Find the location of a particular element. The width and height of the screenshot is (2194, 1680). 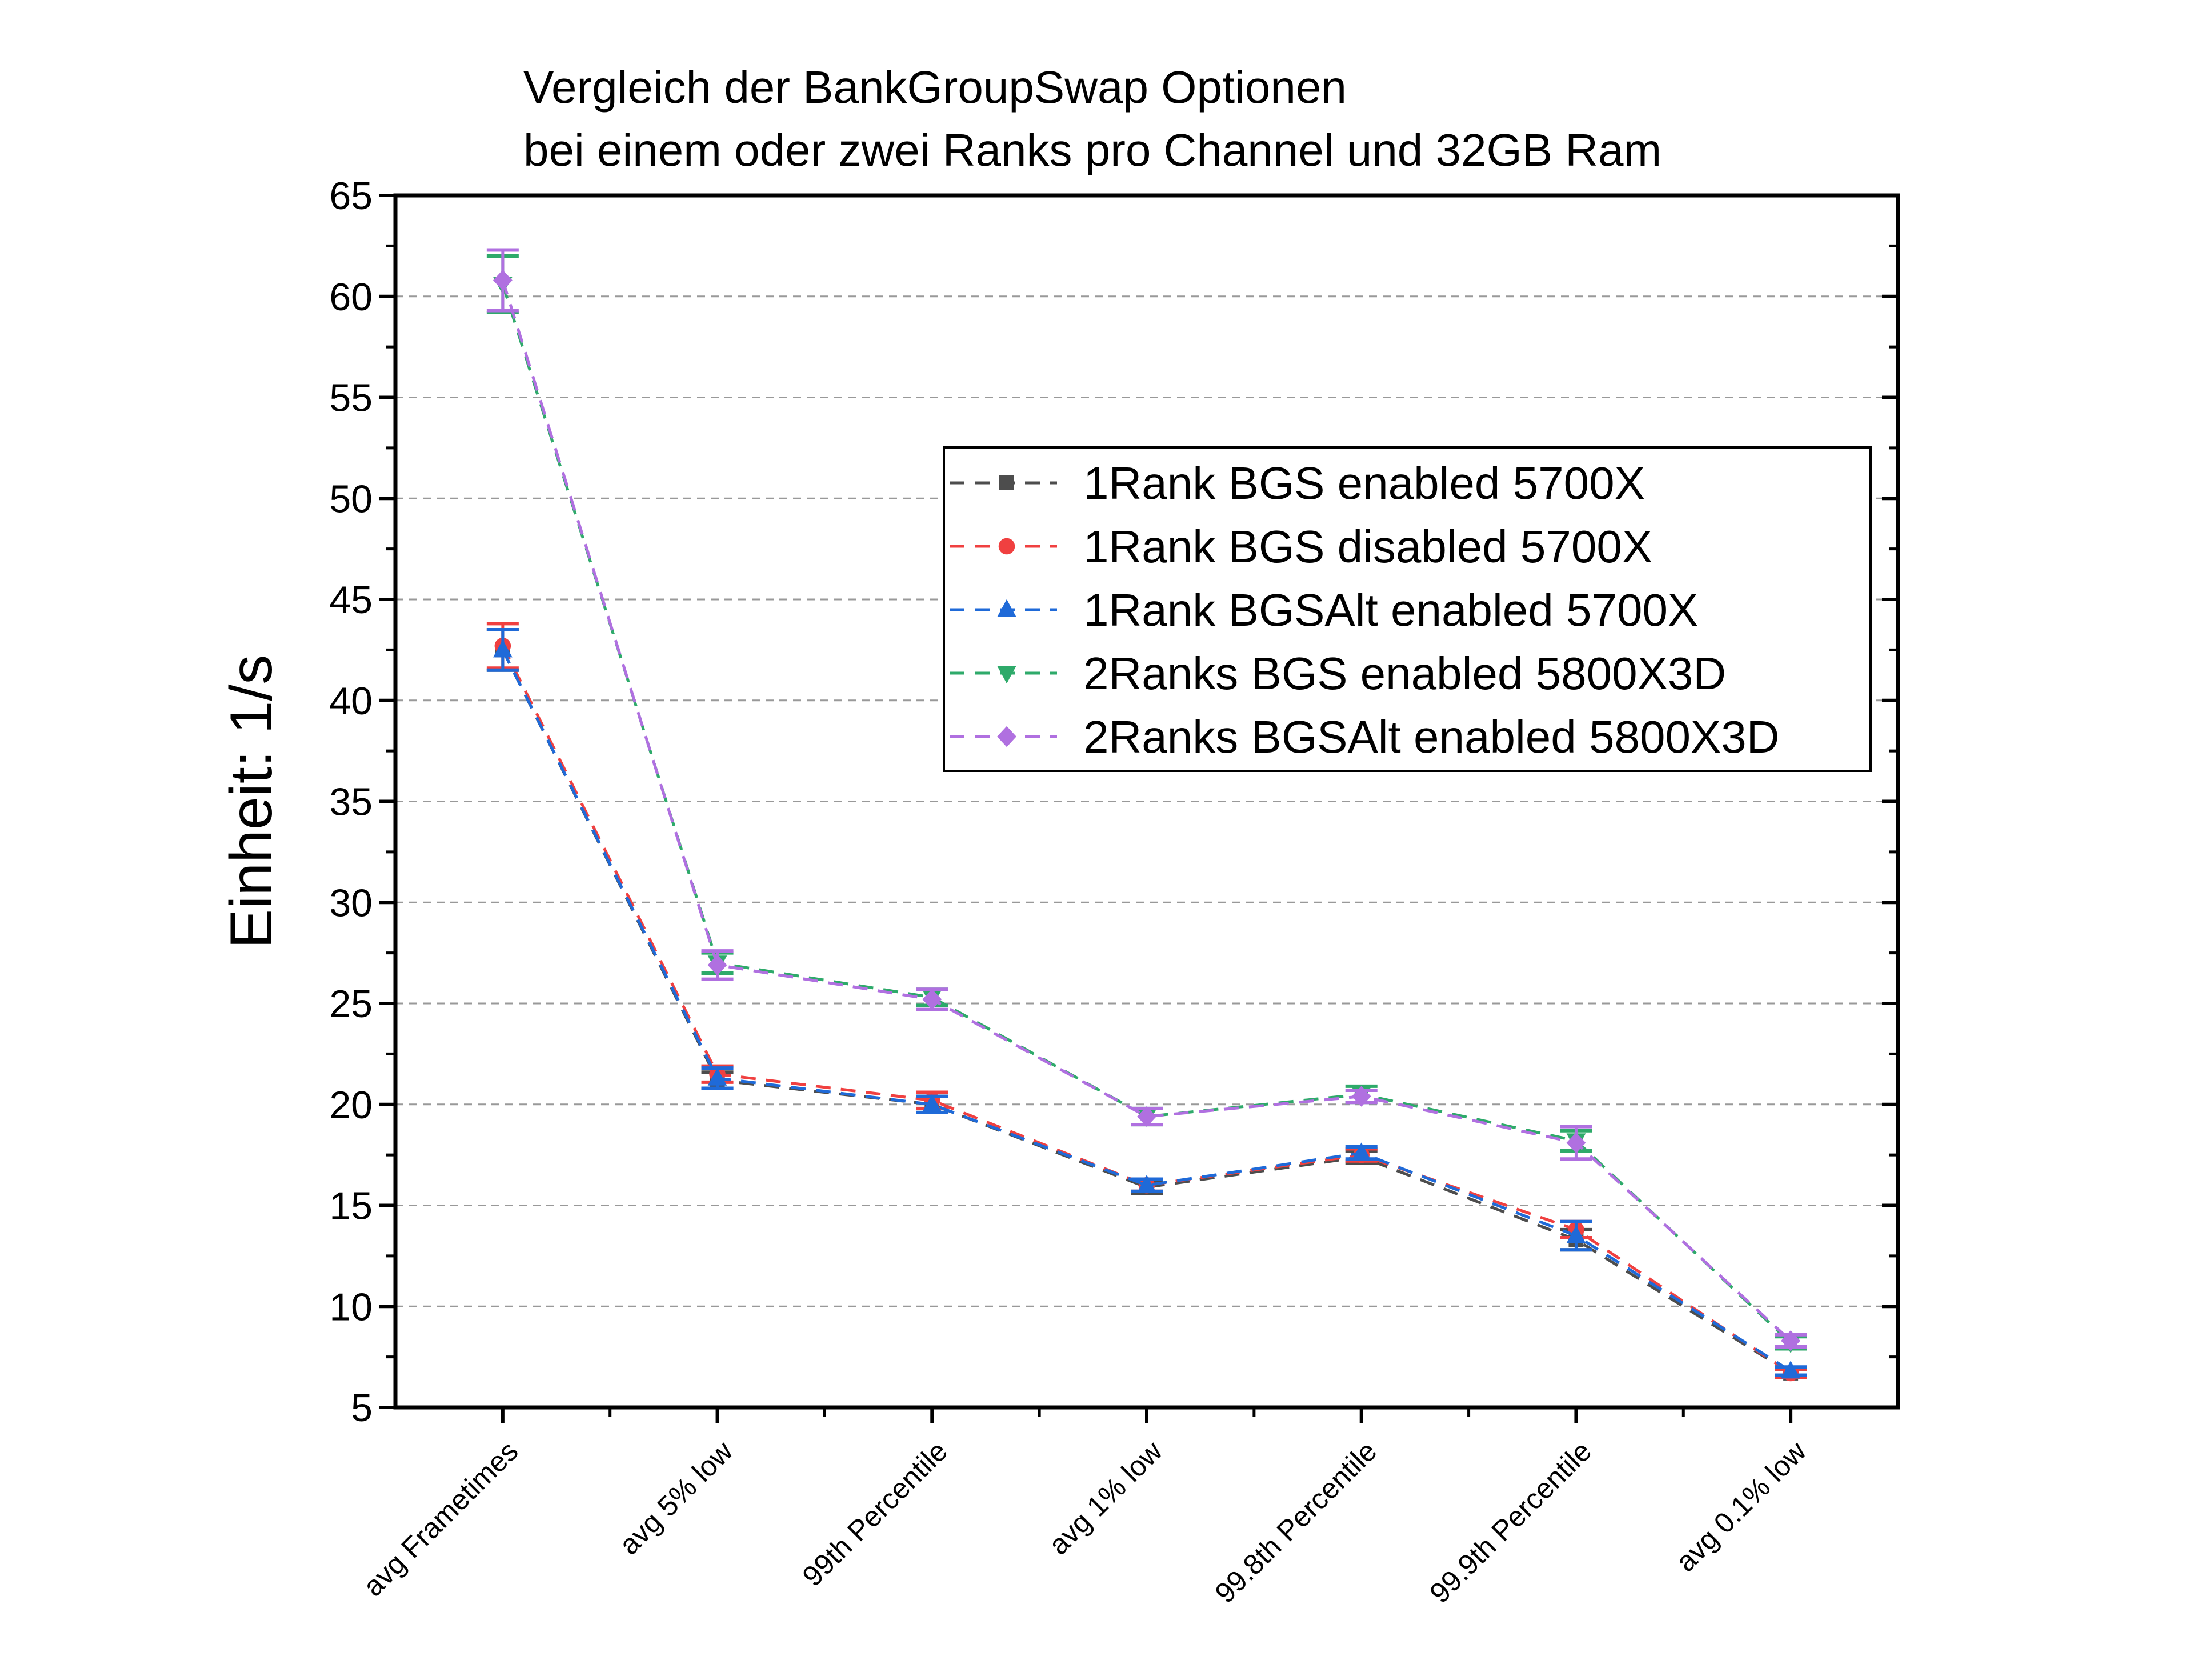

legend-label: 1Rank BGS enabled 5700X is located at coordinates (1364, 483).